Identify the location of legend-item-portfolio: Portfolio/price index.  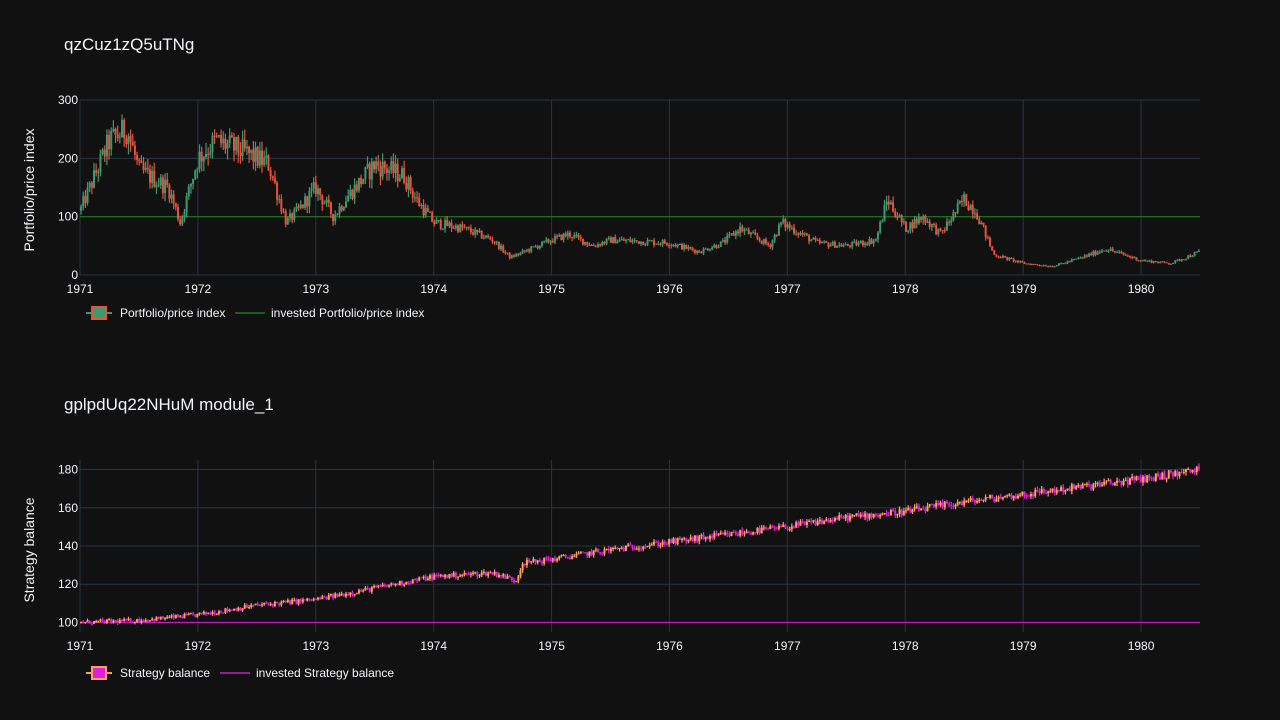
(155, 313).